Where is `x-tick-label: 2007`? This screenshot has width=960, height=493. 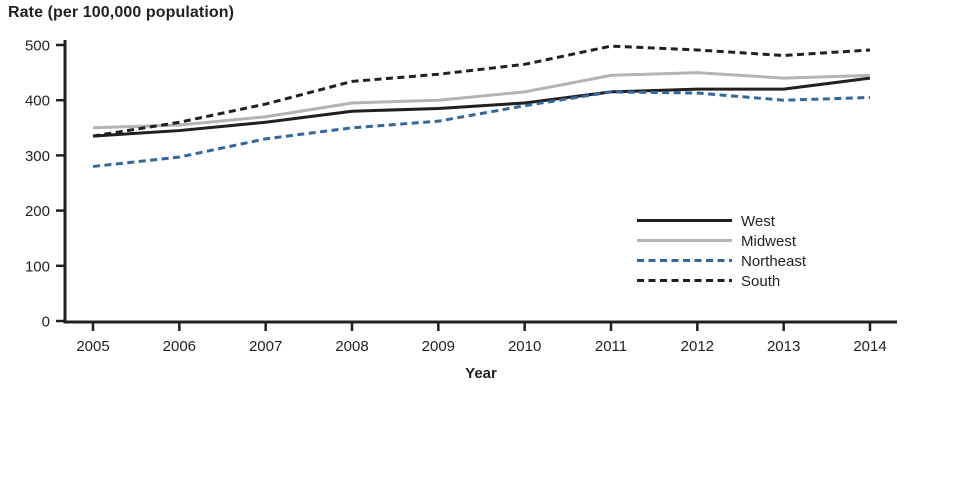 x-tick-label: 2007 is located at coordinates (265, 346).